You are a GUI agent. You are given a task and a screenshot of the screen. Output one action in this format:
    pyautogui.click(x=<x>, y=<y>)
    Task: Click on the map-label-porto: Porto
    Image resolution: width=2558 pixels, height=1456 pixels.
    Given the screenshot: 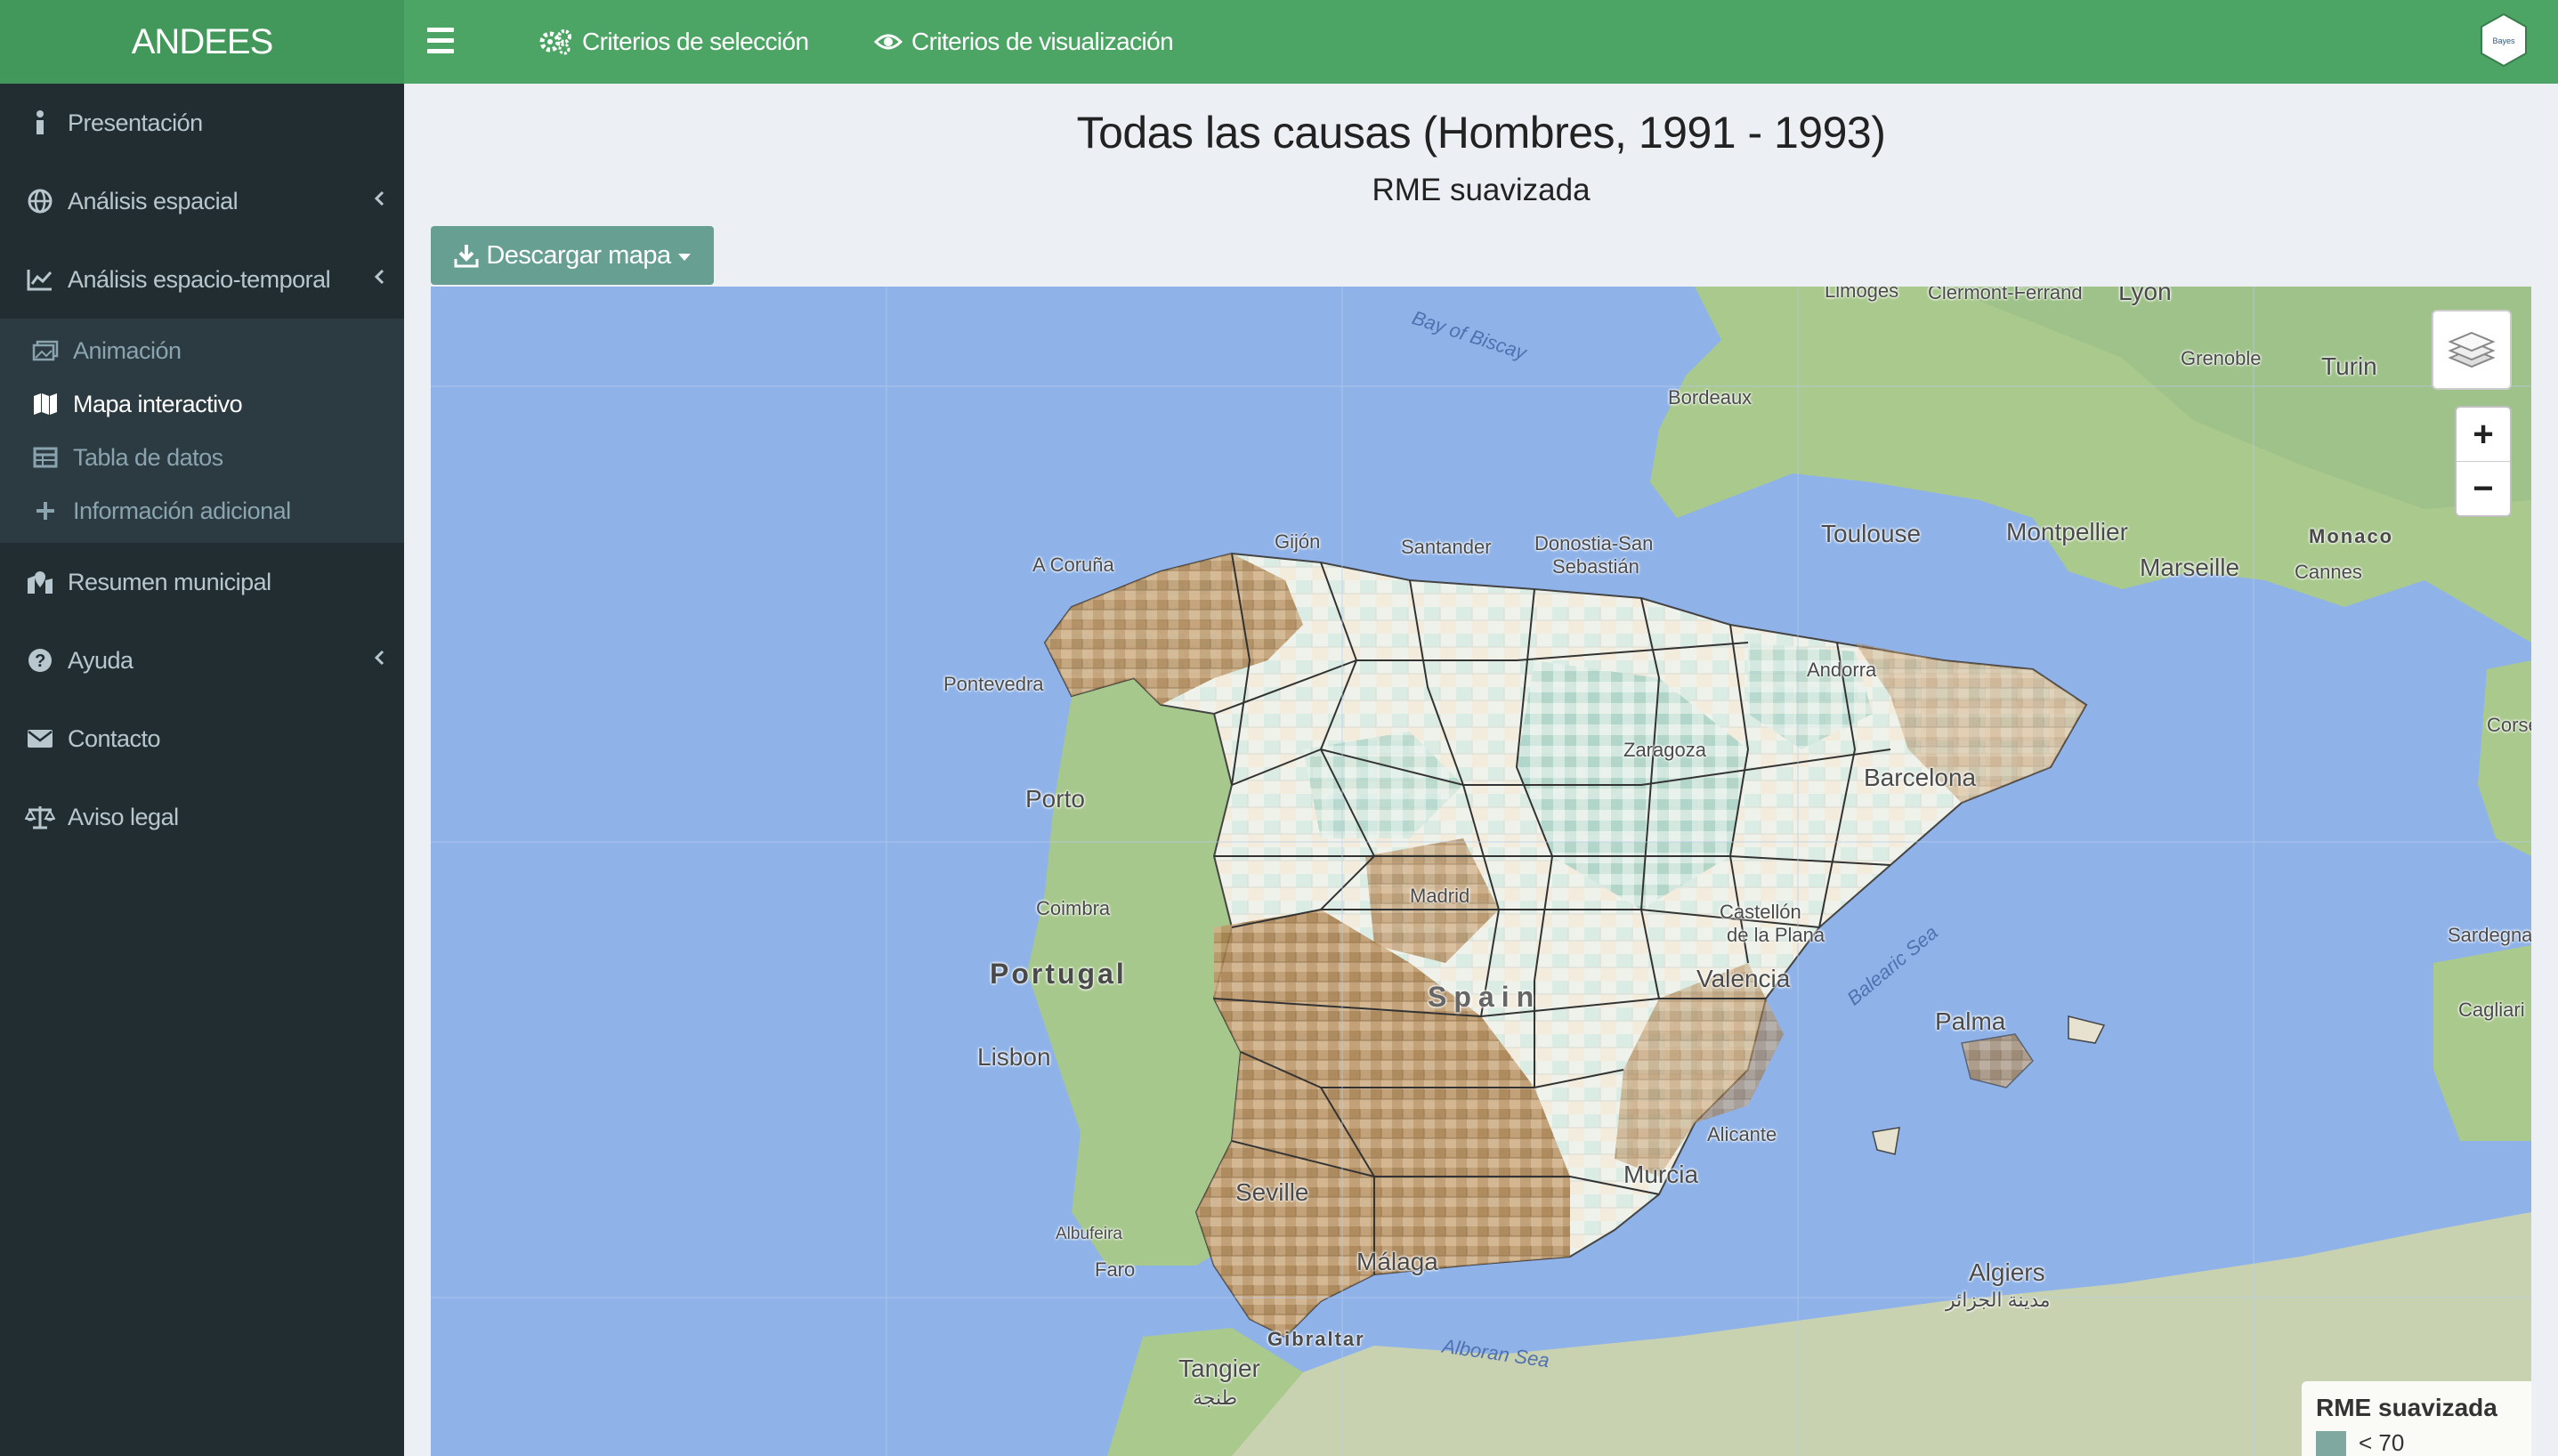 What is the action you would take?
    pyautogui.click(x=1055, y=799)
    